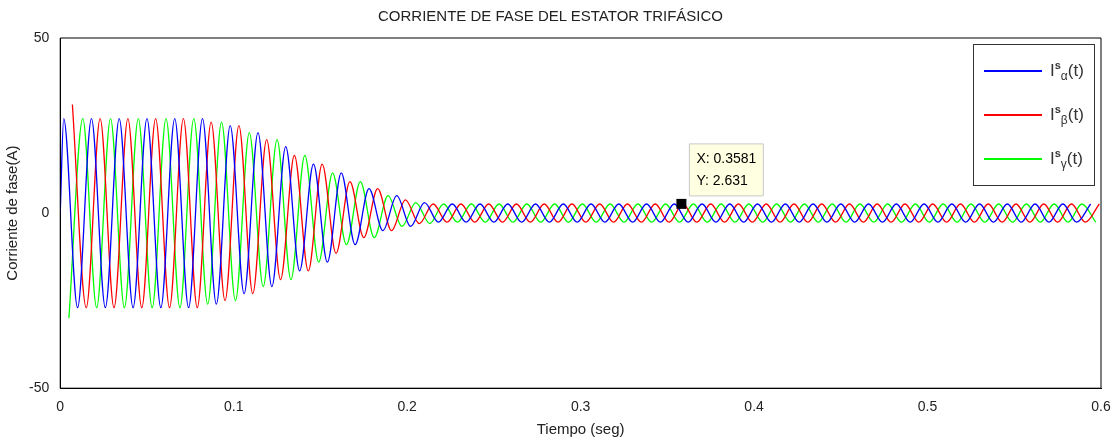  Describe the element at coordinates (39, 387) in the screenshot. I see `y-tick-label: -50` at that location.